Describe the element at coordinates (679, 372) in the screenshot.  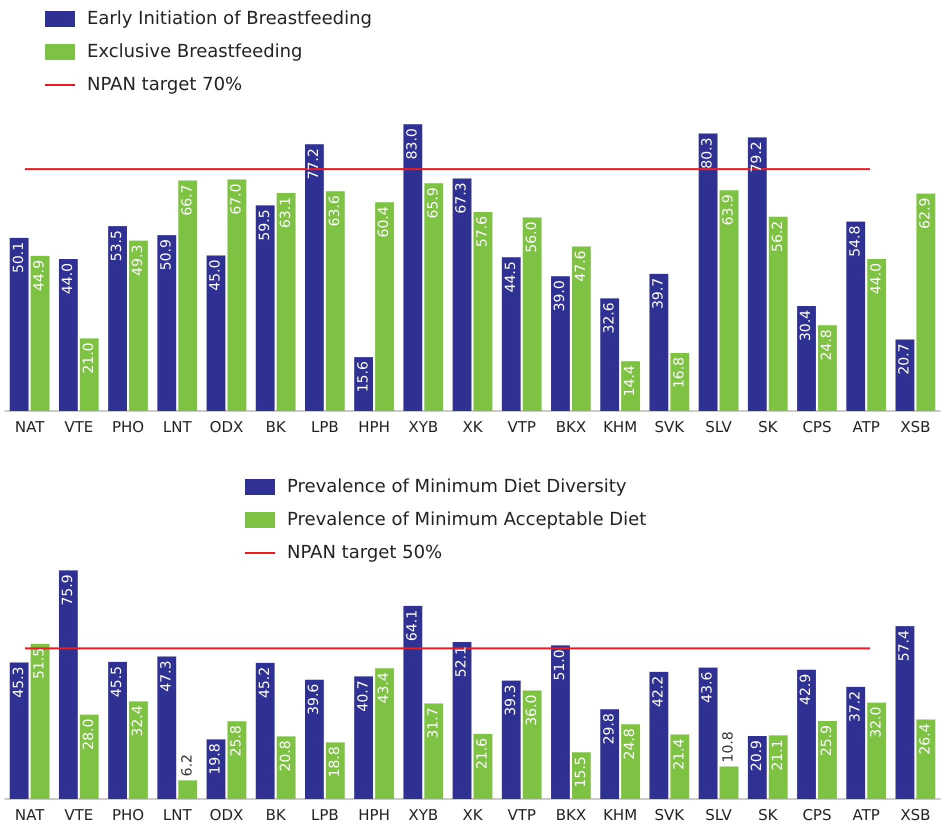
I see `data-label: 16.8` at that location.